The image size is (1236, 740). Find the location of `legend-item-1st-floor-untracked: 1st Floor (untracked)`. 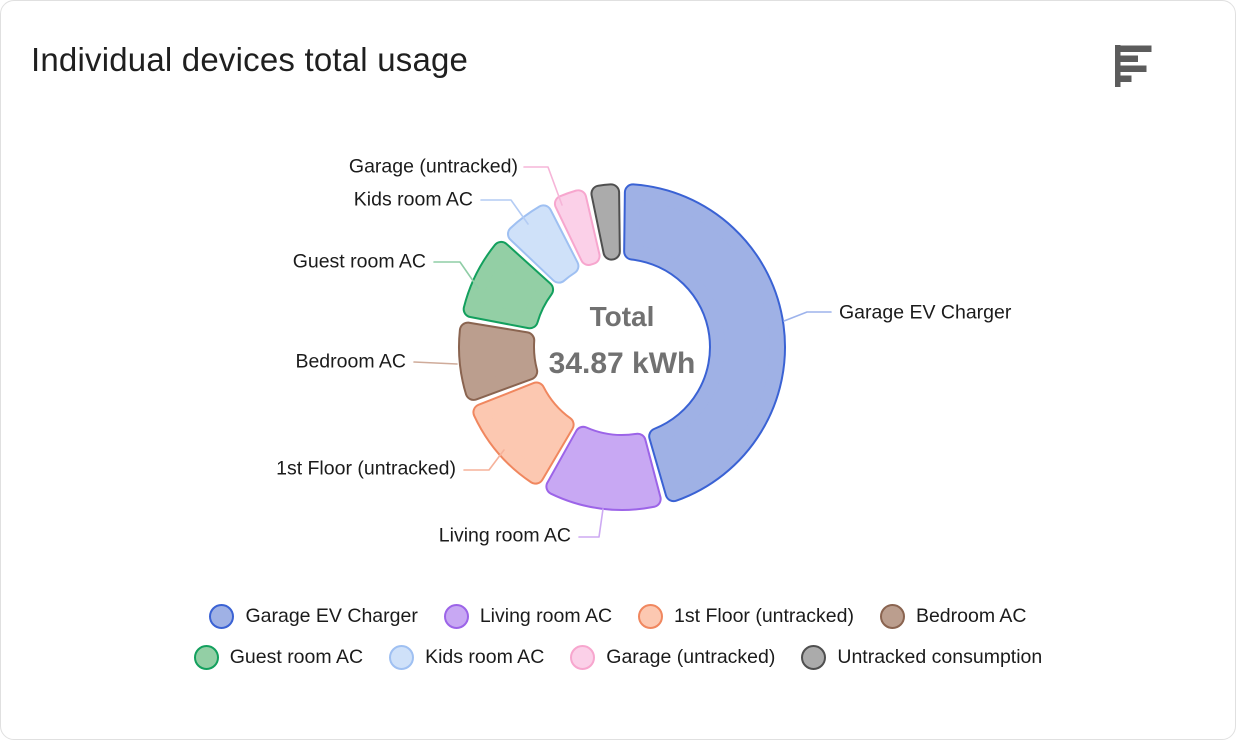

legend-item-1st-floor-untracked: 1st Floor (untracked) is located at coordinates (746, 616).